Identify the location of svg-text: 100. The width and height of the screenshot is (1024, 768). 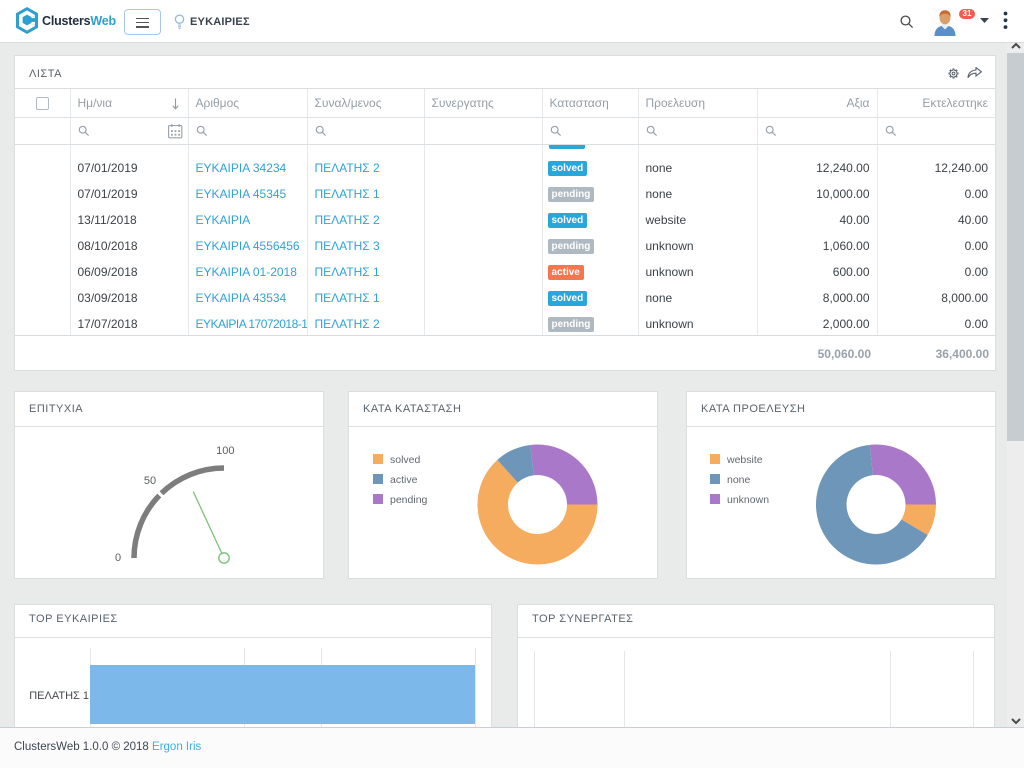
(225, 451).